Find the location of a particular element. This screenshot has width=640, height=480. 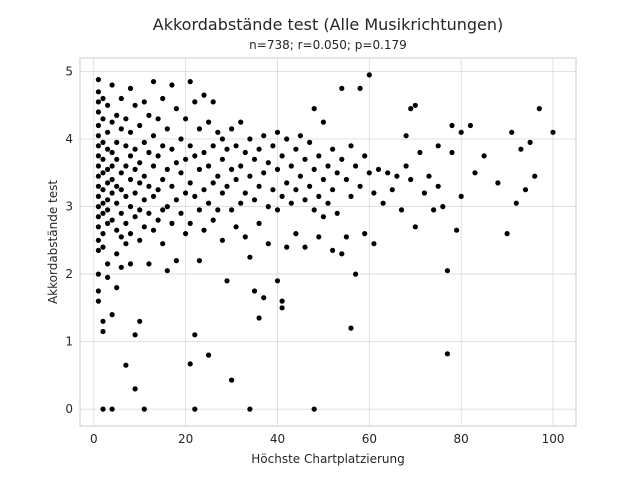

y-tick-label: 1 is located at coordinates (69, 342).